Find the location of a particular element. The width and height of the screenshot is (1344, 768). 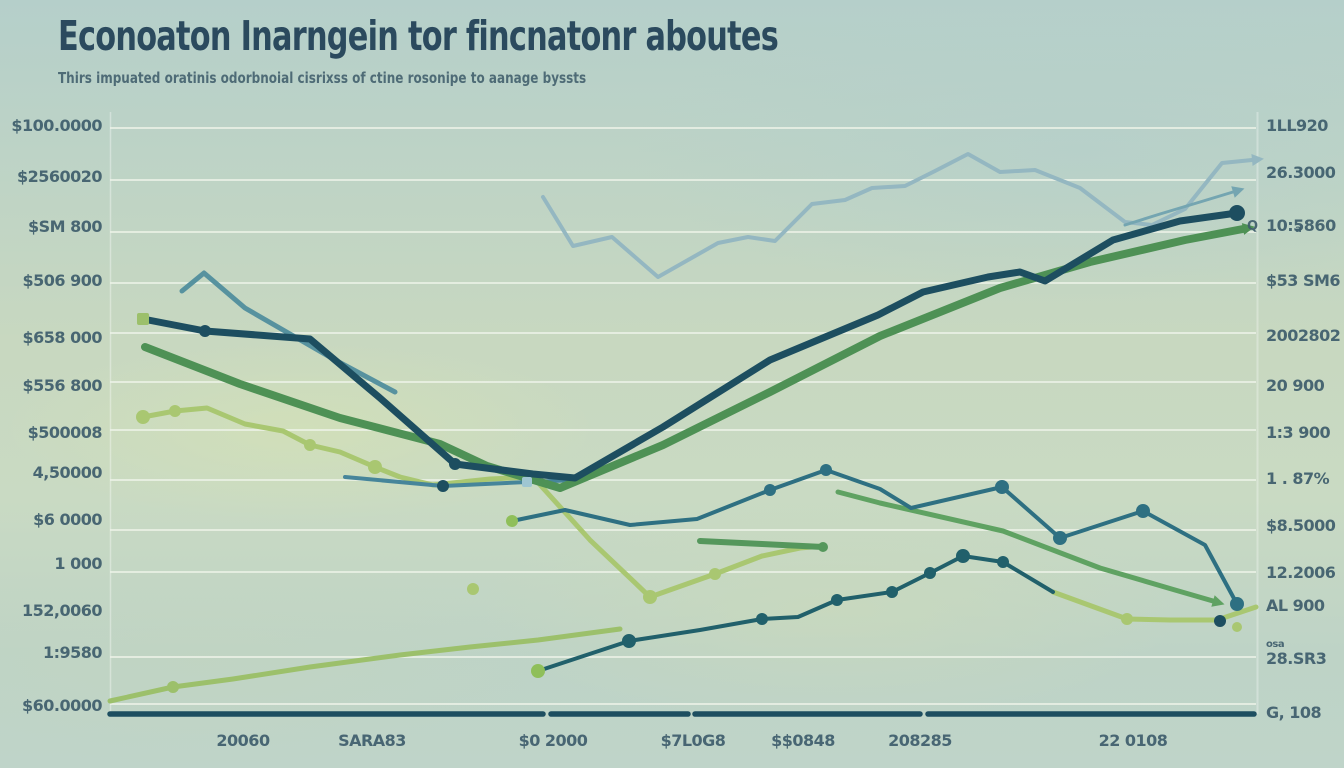

y-axis-label-left: $SM 800 is located at coordinates (65, 226).